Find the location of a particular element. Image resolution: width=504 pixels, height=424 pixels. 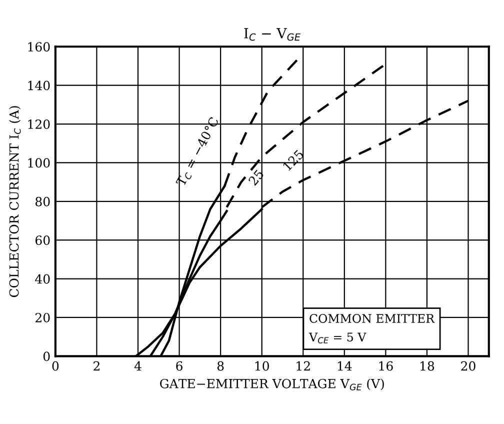

chart-title: I$_{C}$ − V$_{GE}$ is located at coordinates (272, 34).